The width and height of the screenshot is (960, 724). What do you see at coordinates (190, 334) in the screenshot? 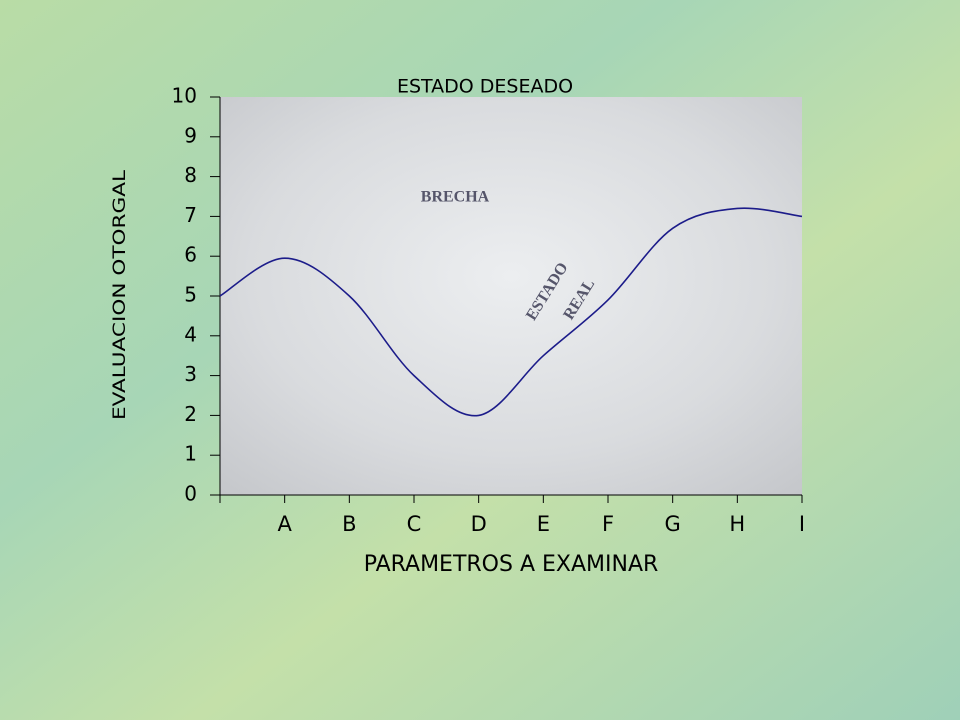
I see `y-tick-label: 4` at bounding box center [190, 334].